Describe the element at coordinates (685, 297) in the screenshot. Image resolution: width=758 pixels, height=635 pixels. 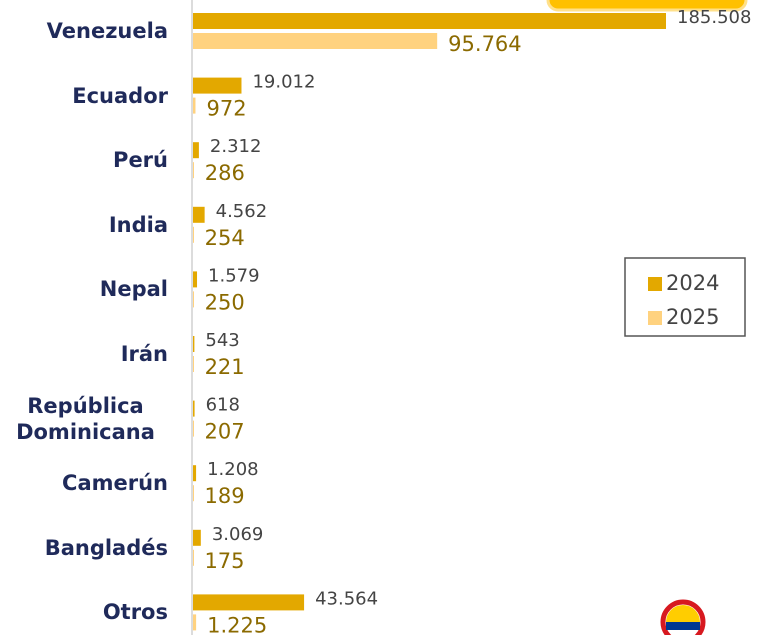
I see `legend-box` at that location.